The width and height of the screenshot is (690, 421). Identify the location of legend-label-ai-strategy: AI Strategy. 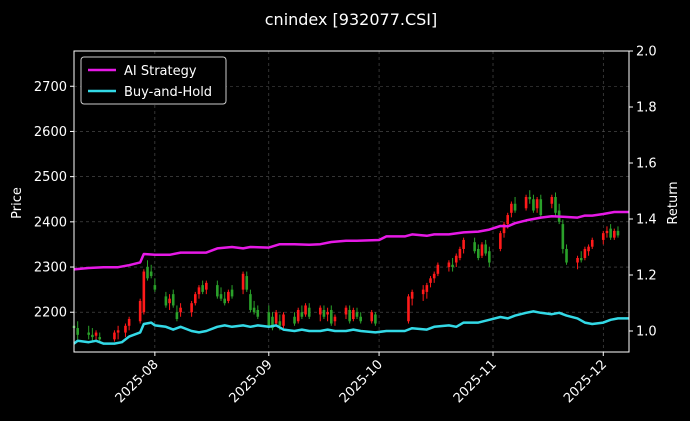
(160, 71).